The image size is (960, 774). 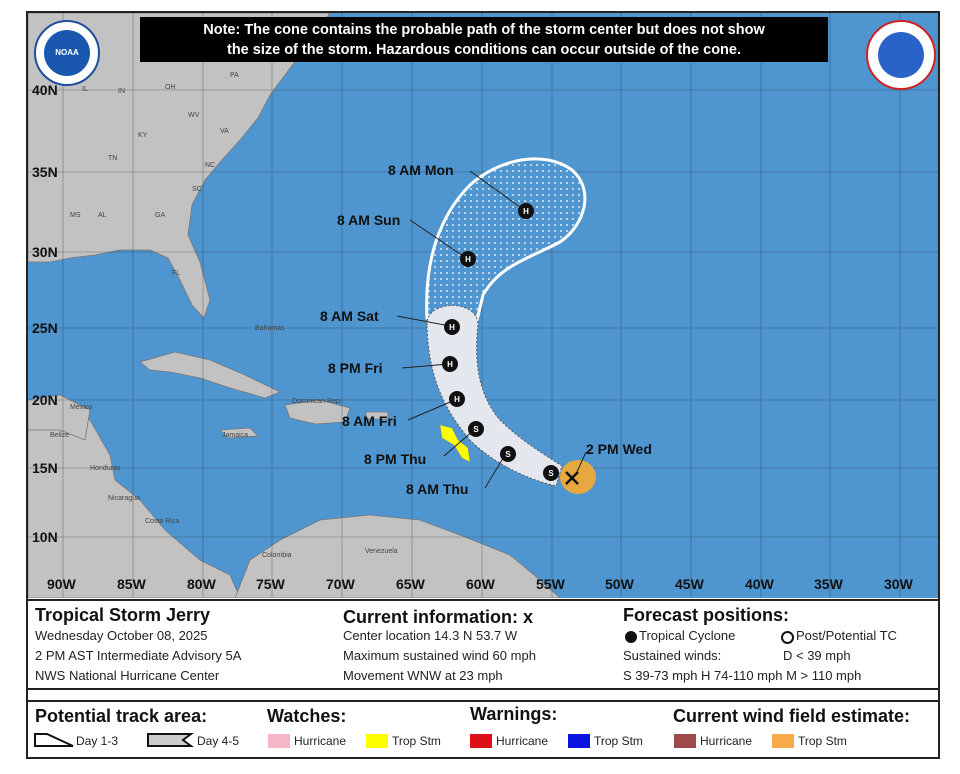 I want to click on center-location: Center location 14.3 N 53.7 W, so click(x=430, y=635).